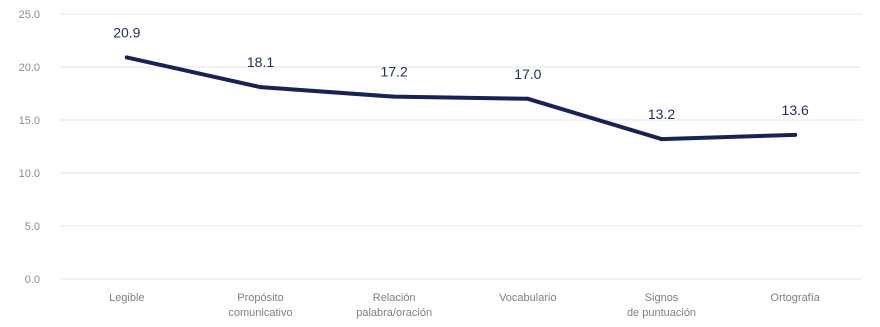  I want to click on x-tick-label: Propósito comunicativo, so click(260, 305).